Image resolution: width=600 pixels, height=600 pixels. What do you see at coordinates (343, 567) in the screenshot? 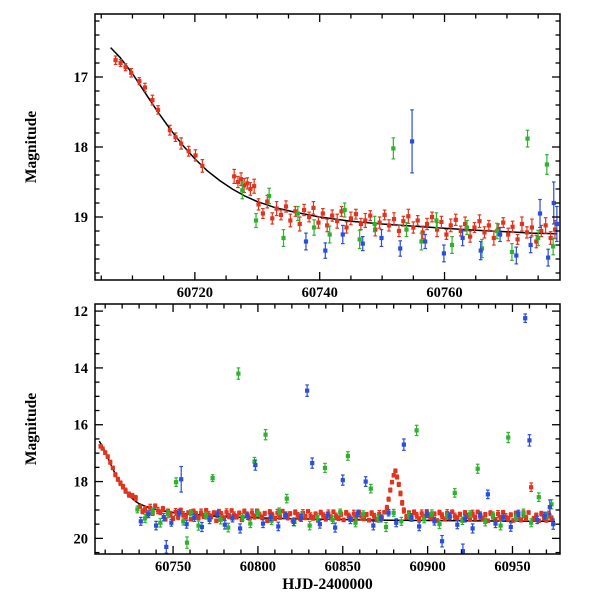
I see `x-tick-label: 60850` at bounding box center [343, 567].